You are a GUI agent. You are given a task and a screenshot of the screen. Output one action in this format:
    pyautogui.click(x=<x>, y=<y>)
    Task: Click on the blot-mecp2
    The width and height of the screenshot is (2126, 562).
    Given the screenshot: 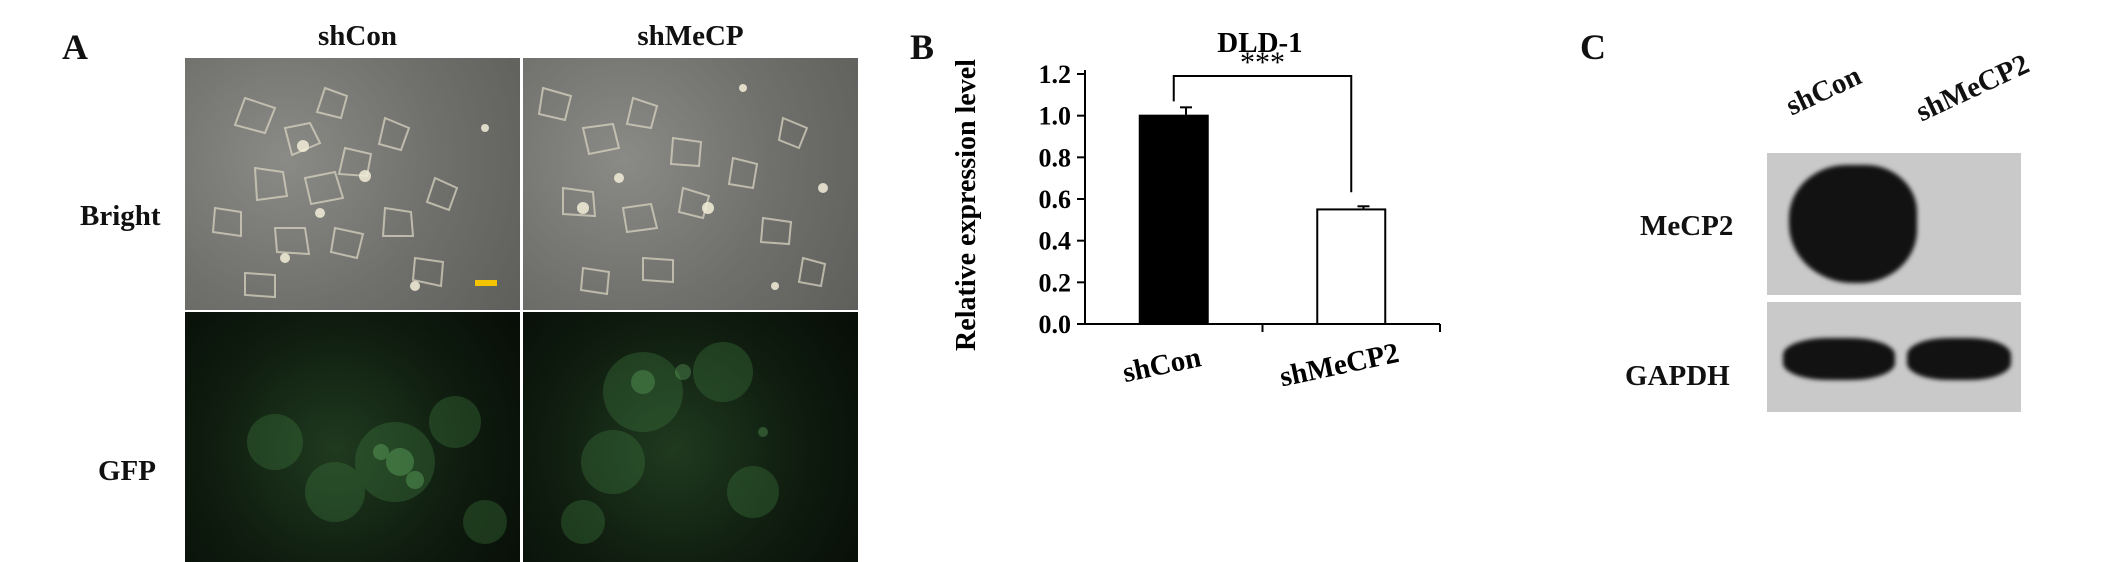 What is the action you would take?
    pyautogui.click(x=1894, y=224)
    